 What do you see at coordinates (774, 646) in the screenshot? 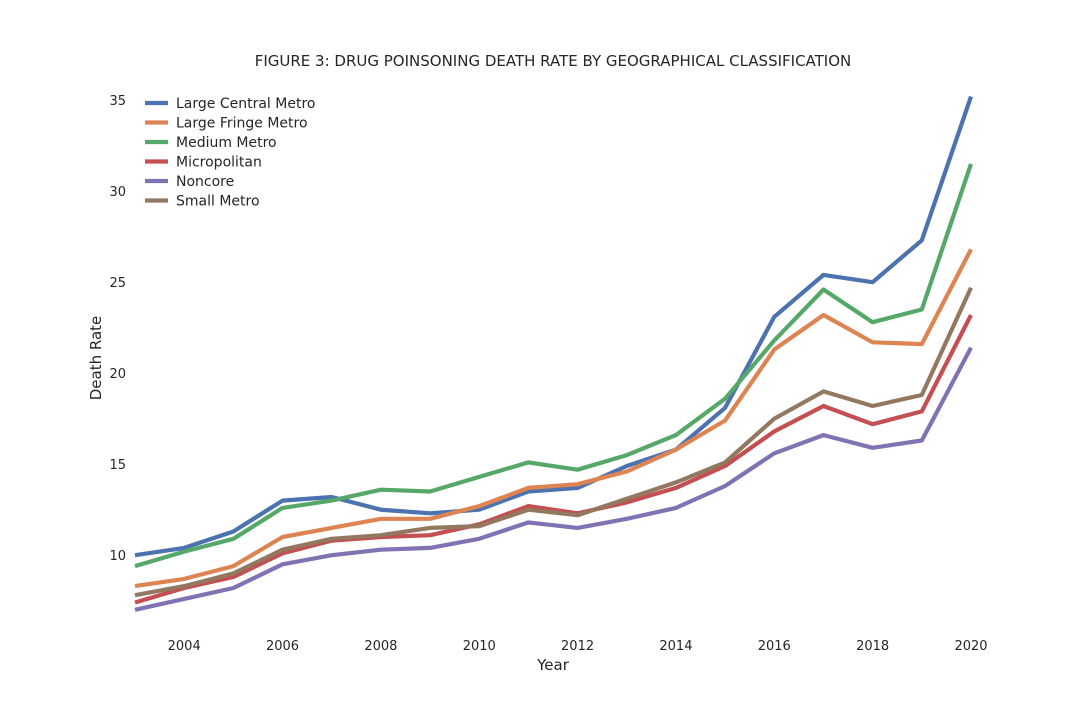
I see `x-tick-label: 2016` at bounding box center [774, 646].